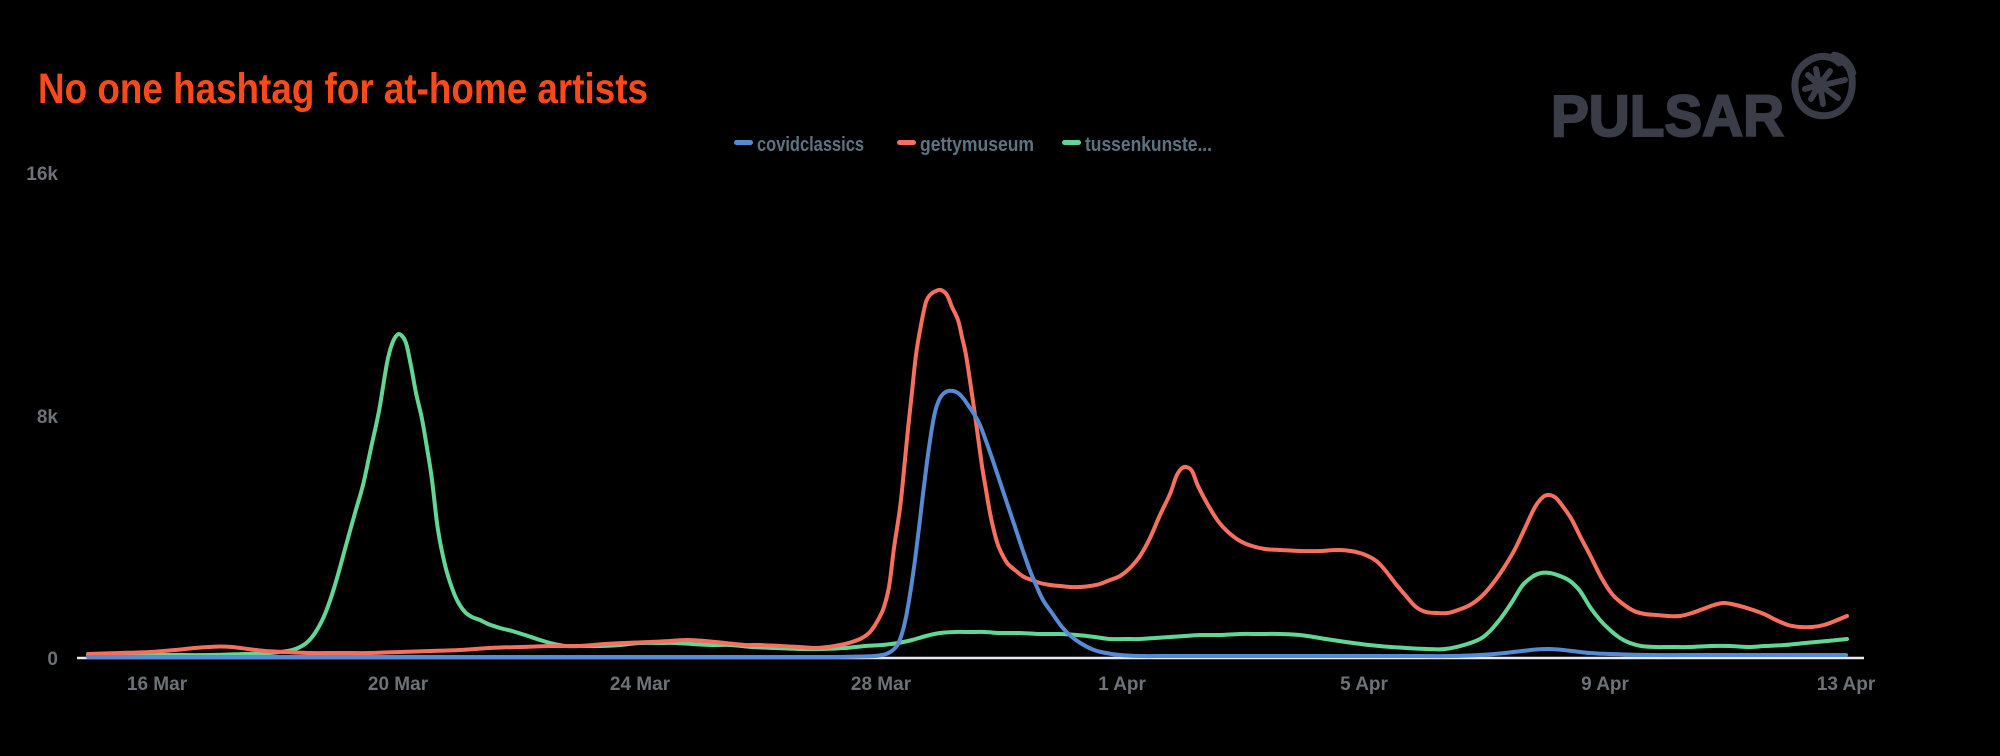  What do you see at coordinates (1364, 684) in the screenshot?
I see `svg-text: 5 Apr` at bounding box center [1364, 684].